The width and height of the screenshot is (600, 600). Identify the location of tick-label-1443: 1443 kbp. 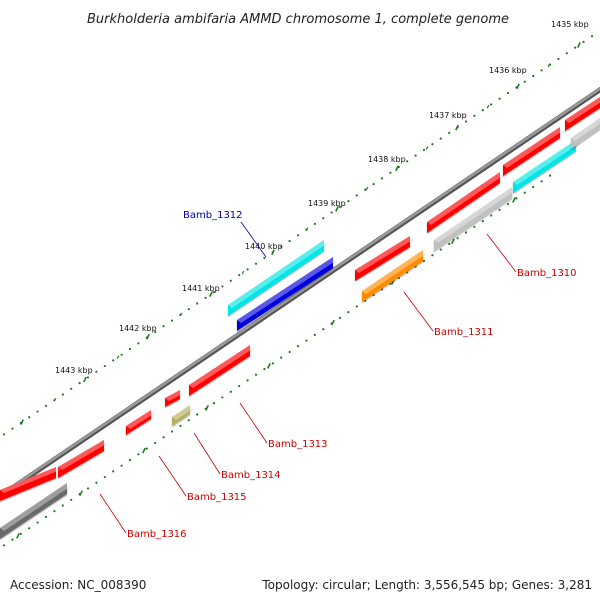
(74, 370).